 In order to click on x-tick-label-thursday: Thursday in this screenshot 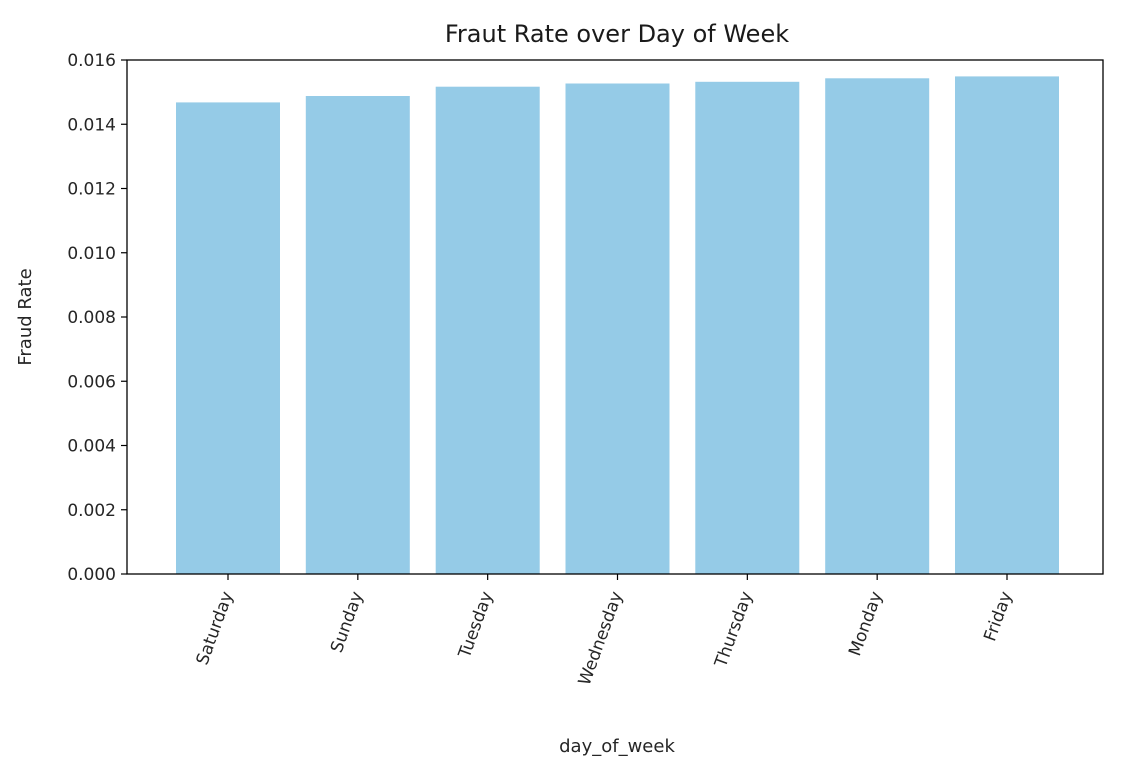, I will do `click(734, 630)`.